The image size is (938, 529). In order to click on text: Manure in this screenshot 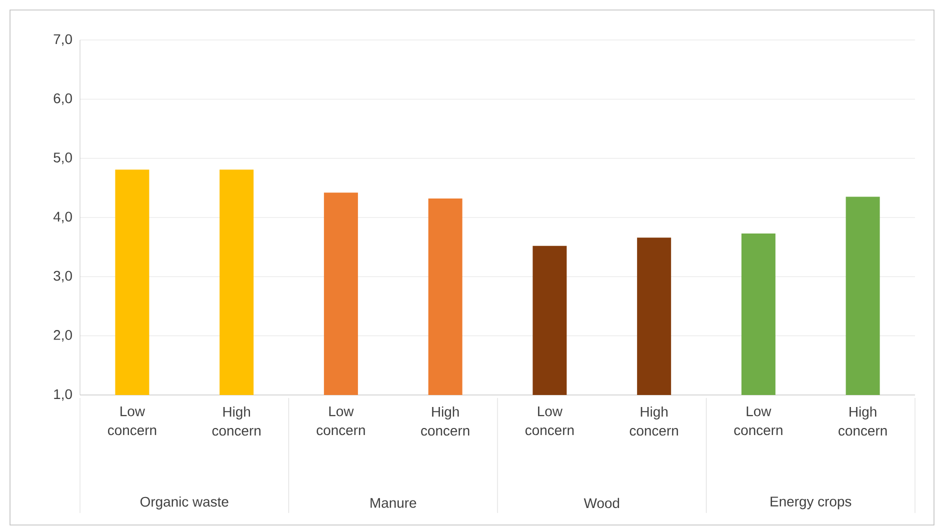, I will do `click(393, 503)`.